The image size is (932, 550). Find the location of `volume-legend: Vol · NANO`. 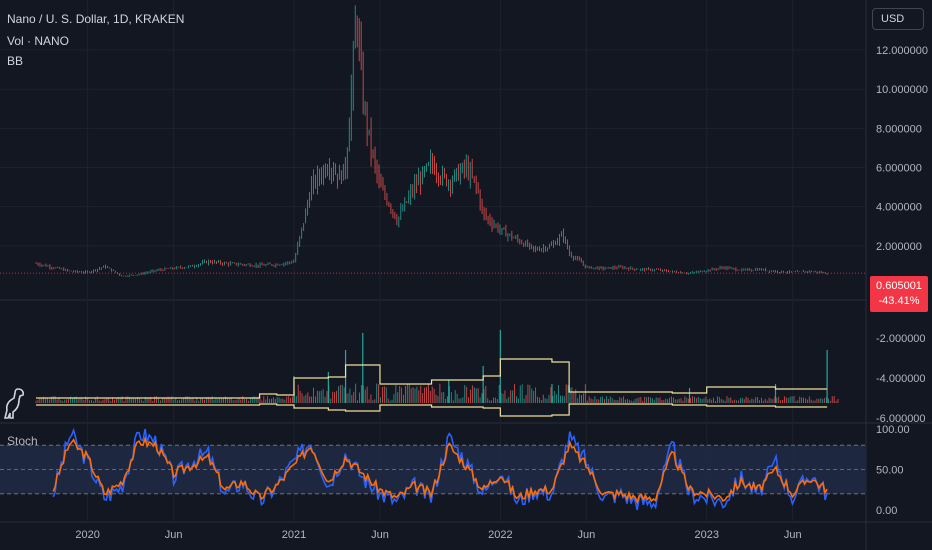

volume-legend: Vol · NANO is located at coordinates (38, 41).